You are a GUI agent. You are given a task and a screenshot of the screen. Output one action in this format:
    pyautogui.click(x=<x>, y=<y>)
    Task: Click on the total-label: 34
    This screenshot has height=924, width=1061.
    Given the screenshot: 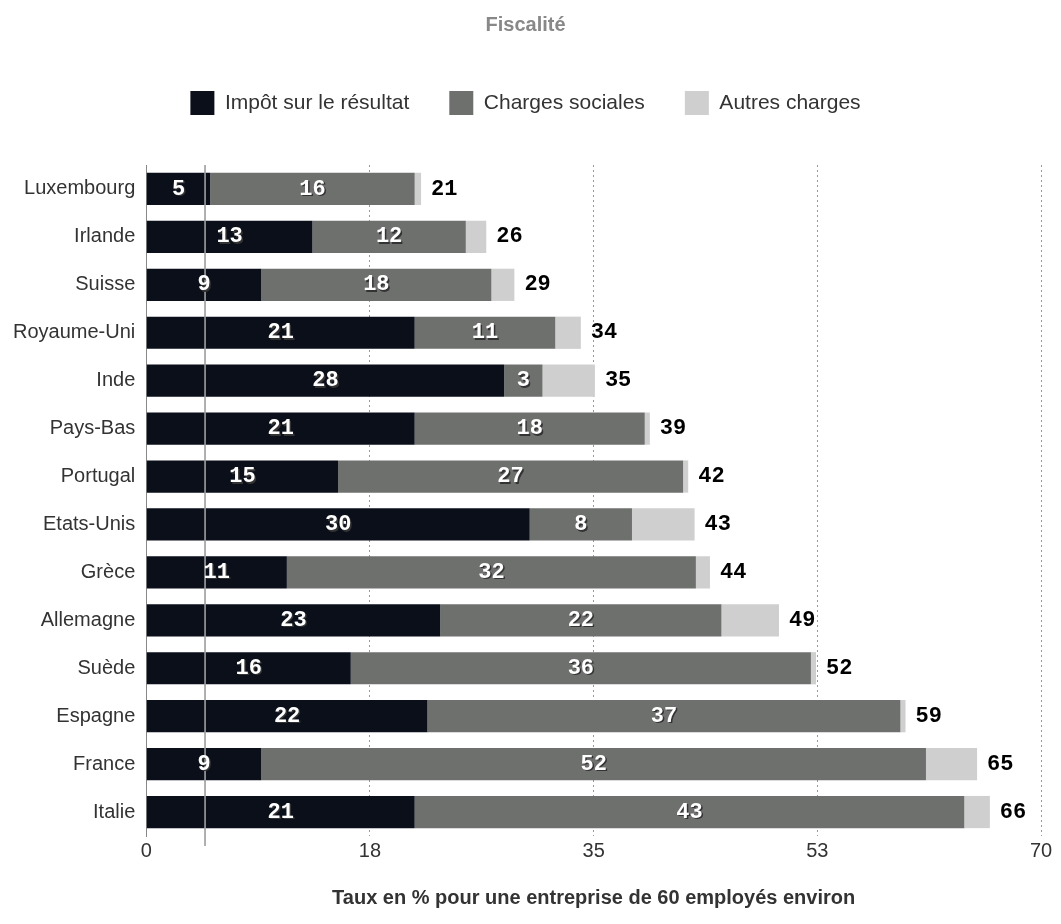 What is the action you would take?
    pyautogui.click(x=604, y=333)
    